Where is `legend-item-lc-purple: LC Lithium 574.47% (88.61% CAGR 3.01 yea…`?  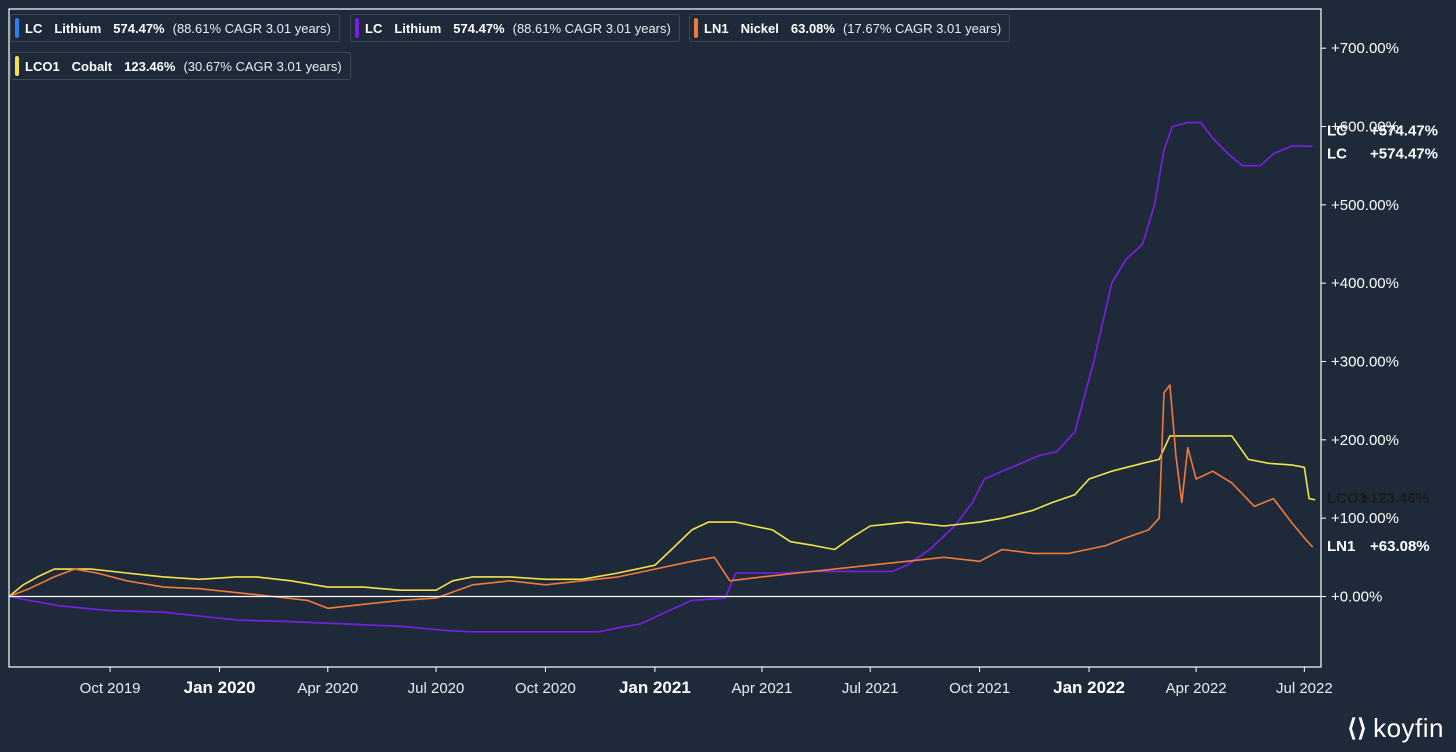 legend-item-lc-purple: LC Lithium 574.47% (88.61% CAGR 3.01 yea… is located at coordinates (515, 28).